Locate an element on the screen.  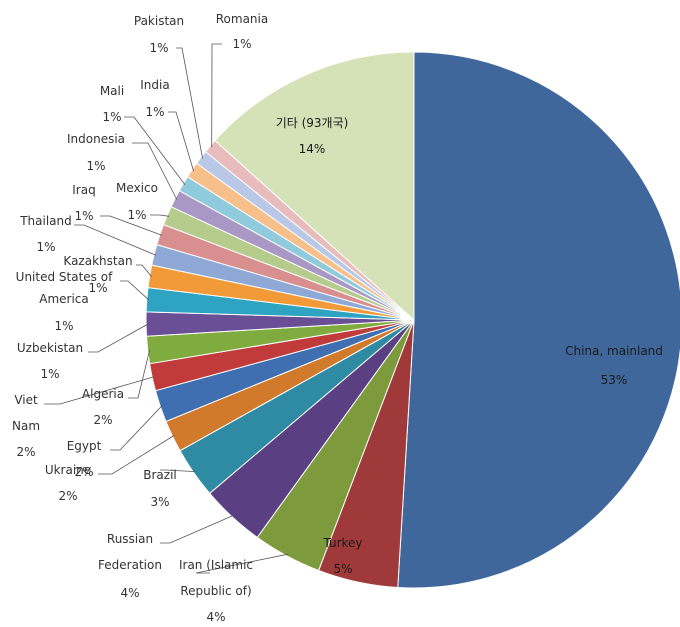
slice-percent-russian-federation: 4% is located at coordinates (129, 593).